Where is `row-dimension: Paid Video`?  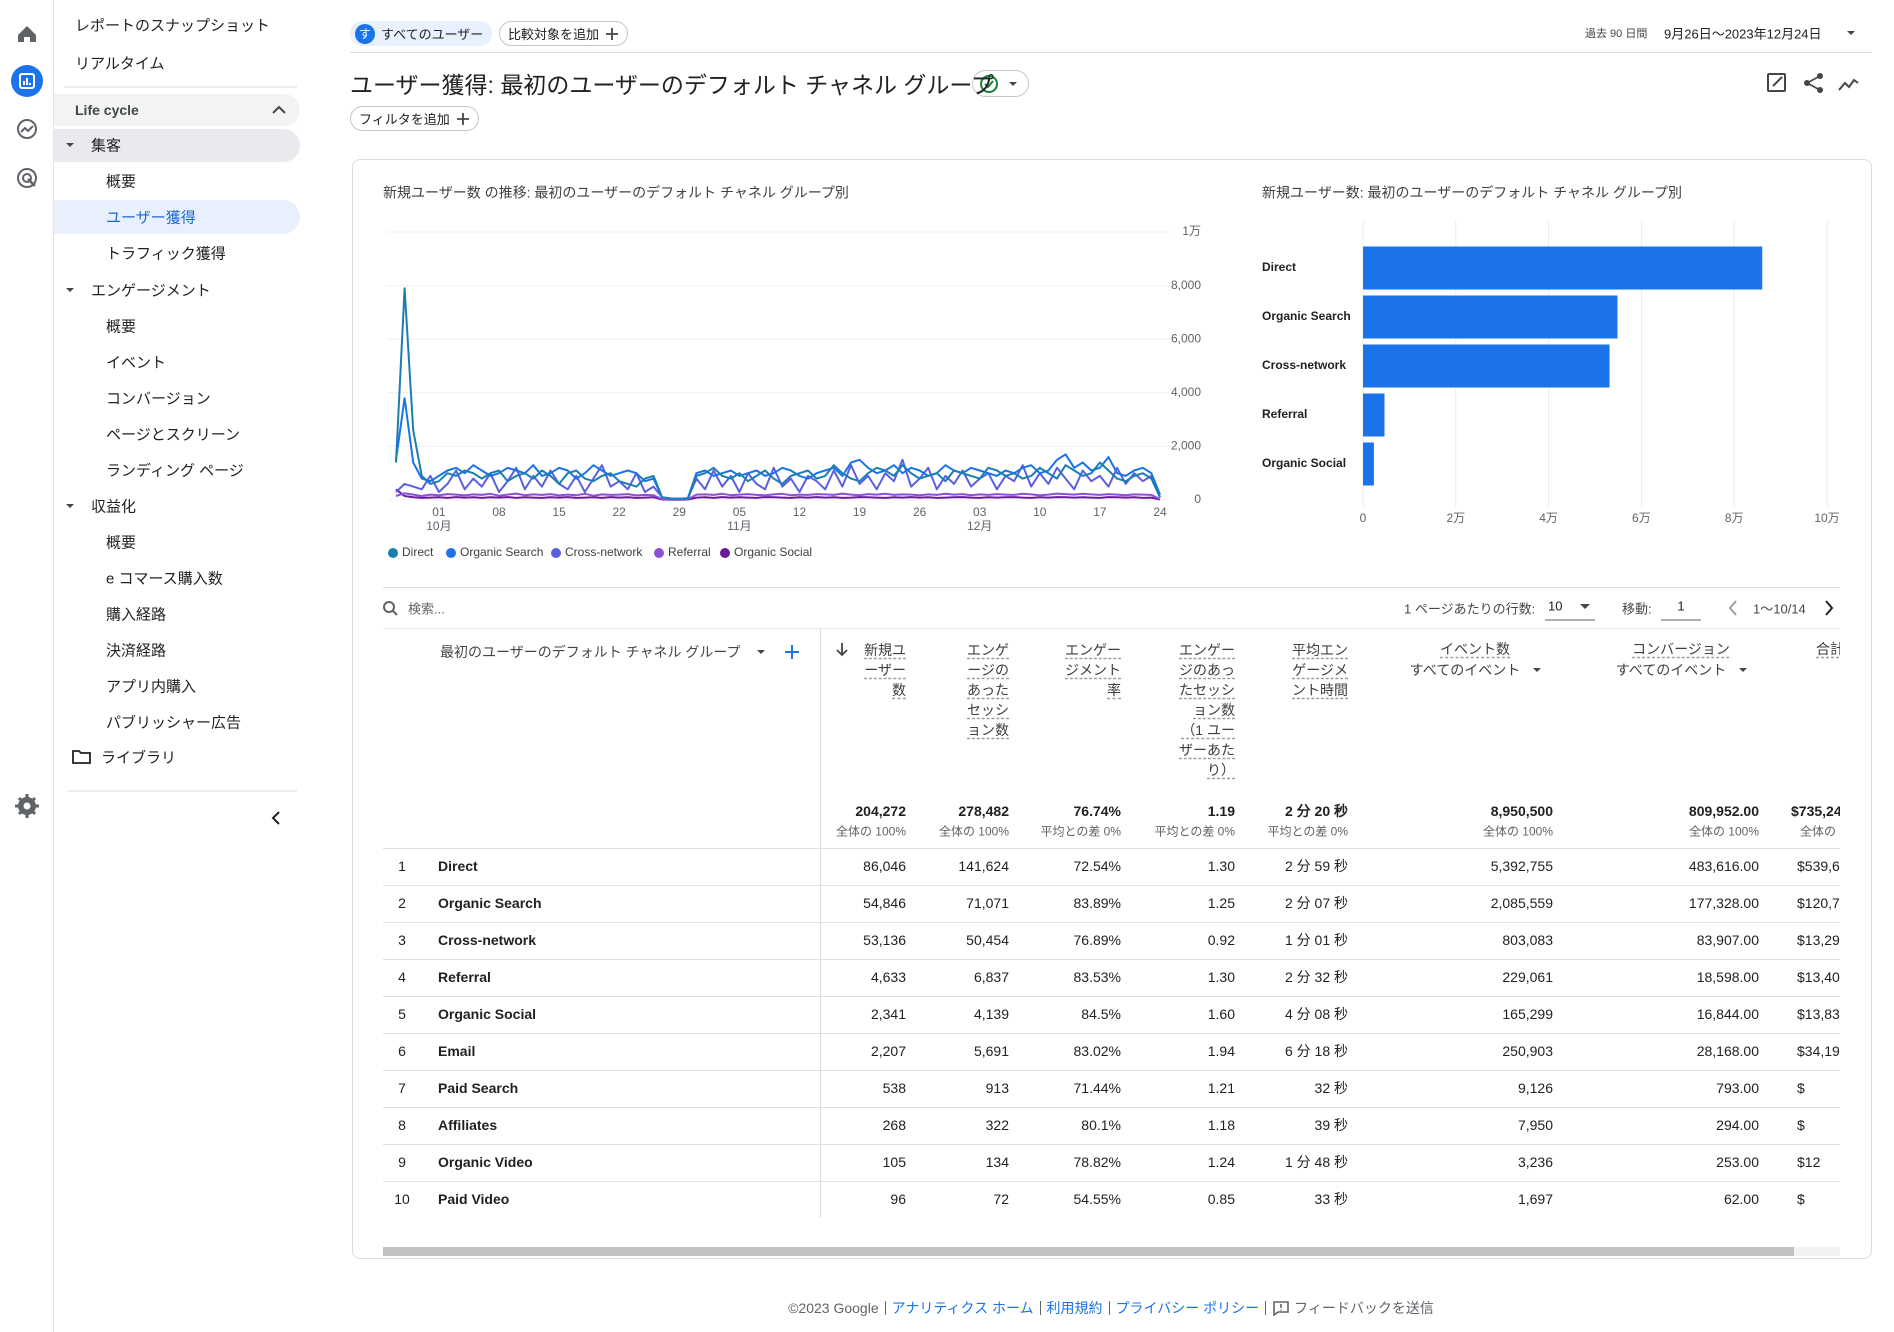
row-dimension: Paid Video is located at coordinates (474, 1199).